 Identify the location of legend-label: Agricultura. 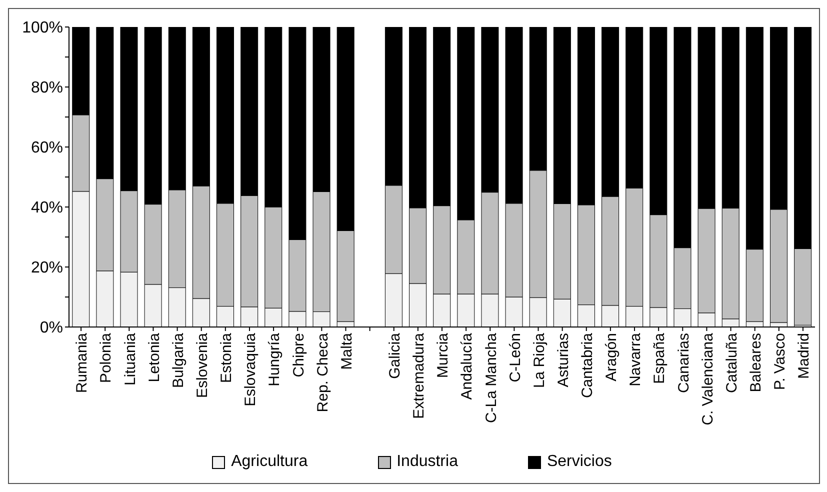
(269, 462).